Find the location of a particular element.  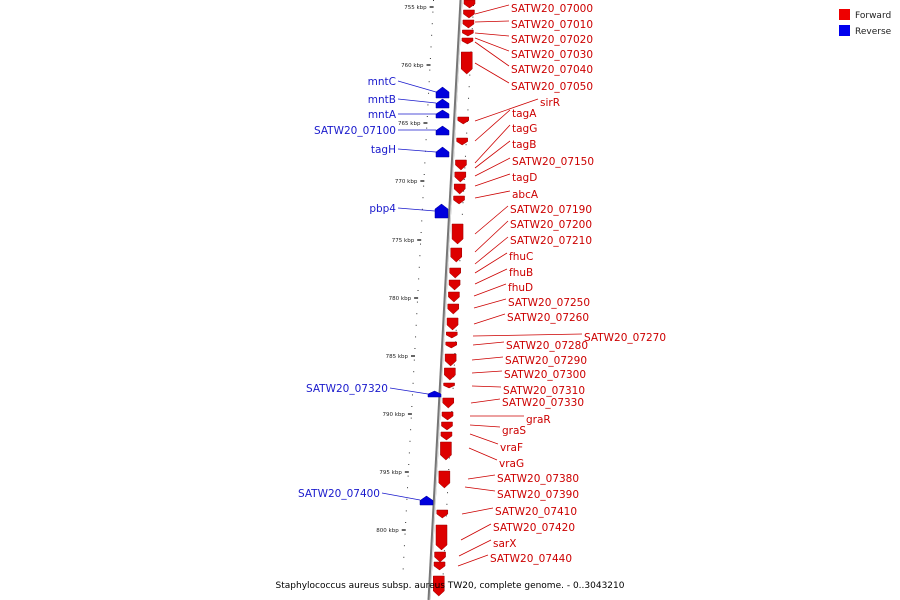

tick-label: 775 kbp is located at coordinates (403, 241).